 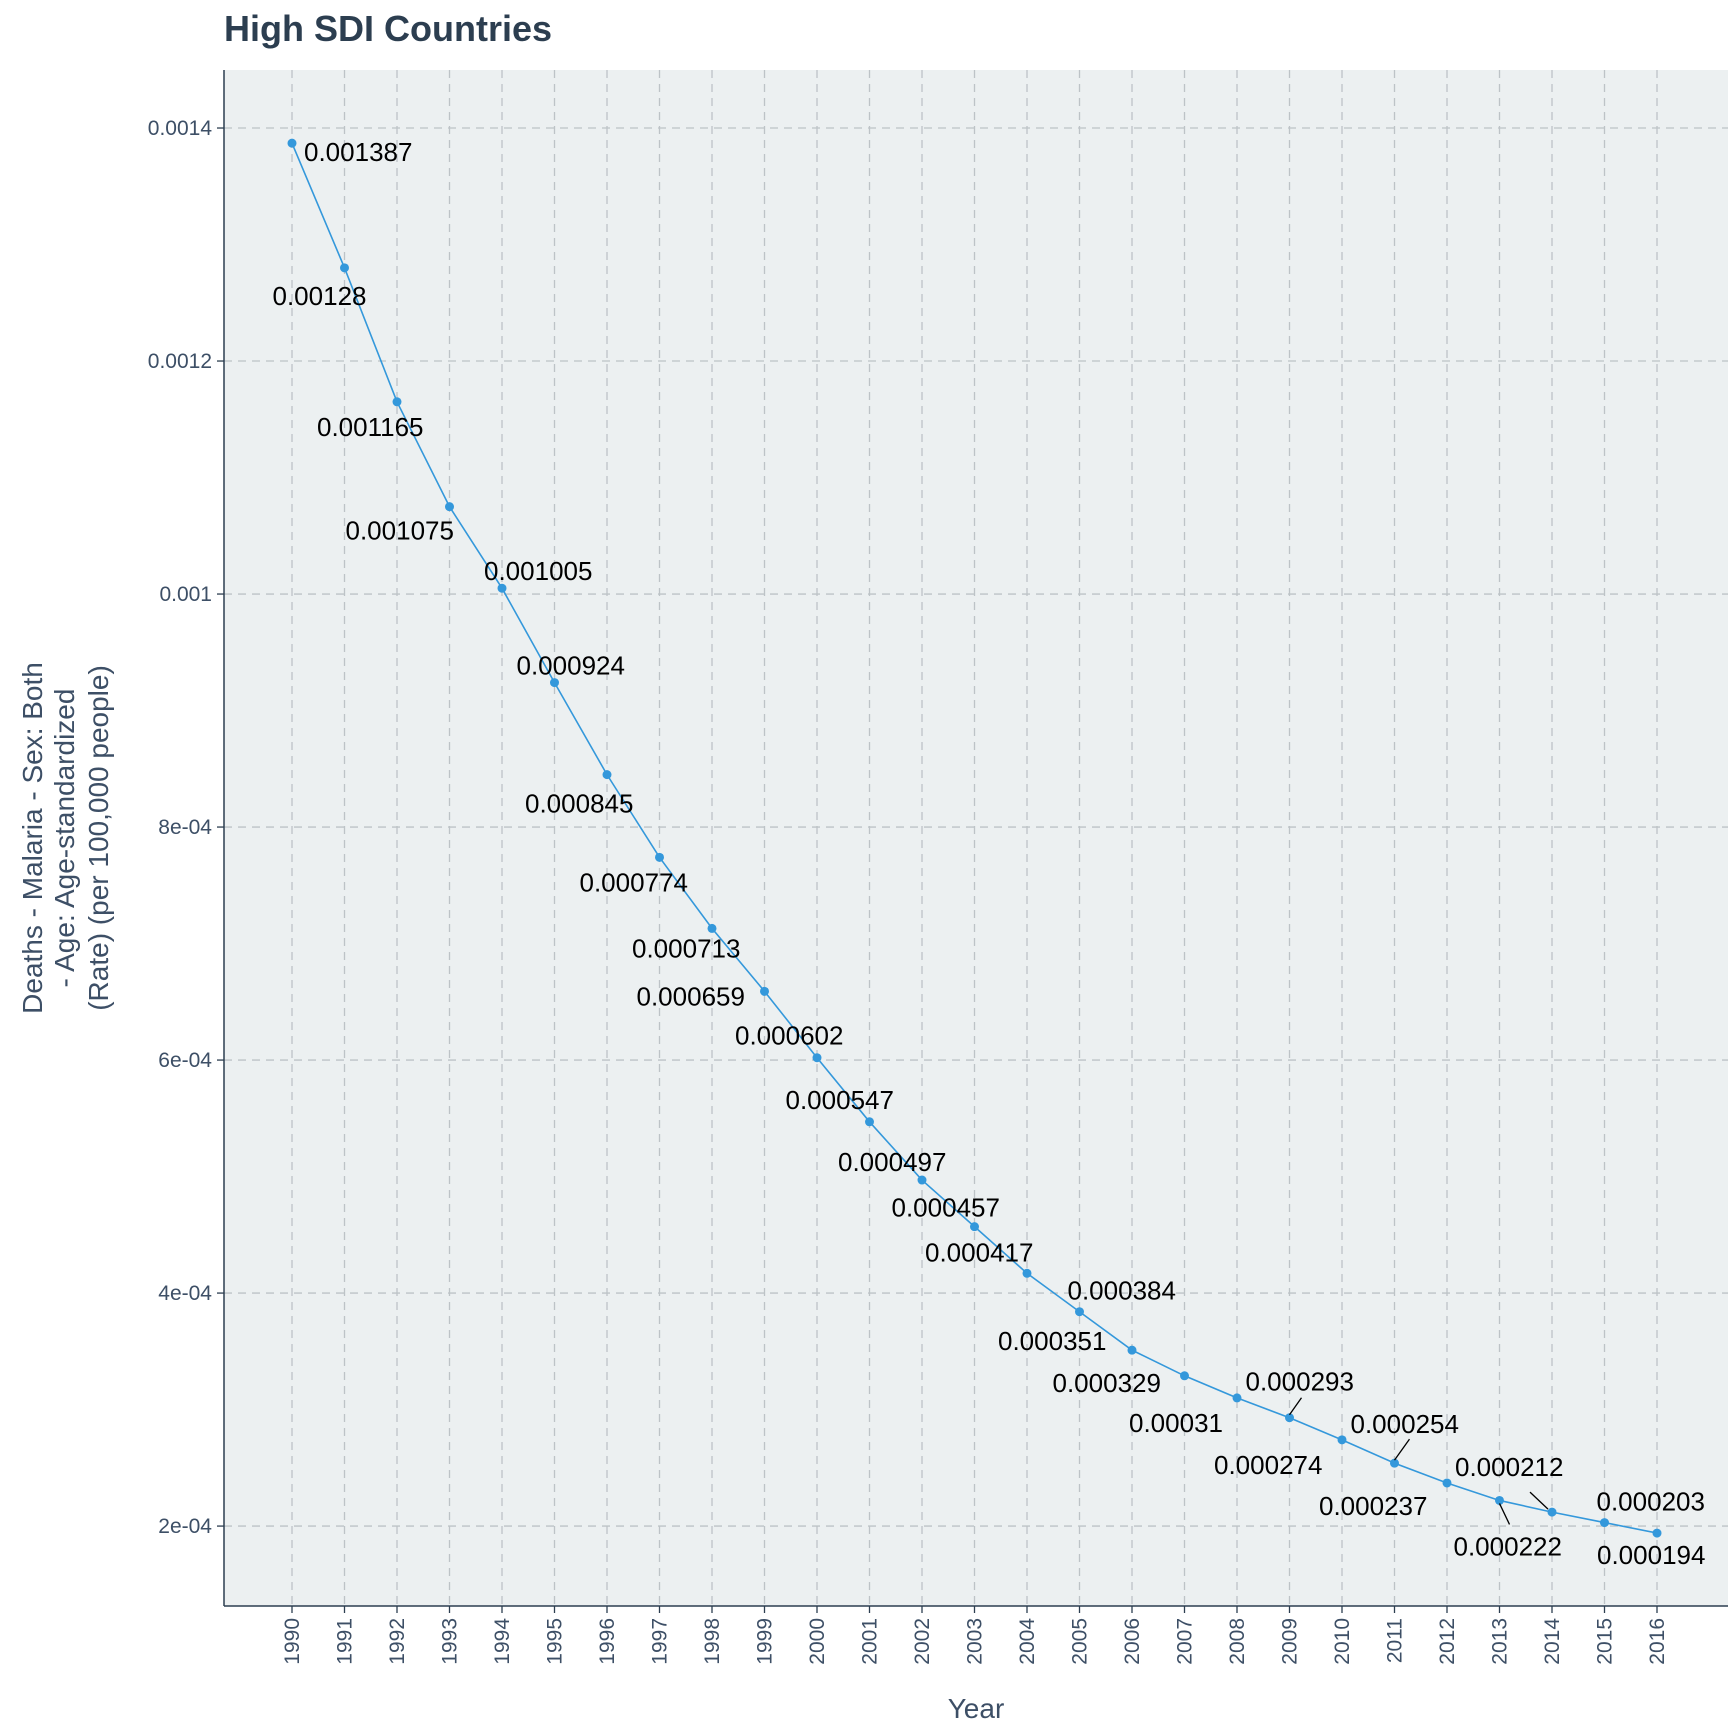 What do you see at coordinates (1605, 1641) in the screenshot?
I see `x-tick-label: 2015` at bounding box center [1605, 1641].